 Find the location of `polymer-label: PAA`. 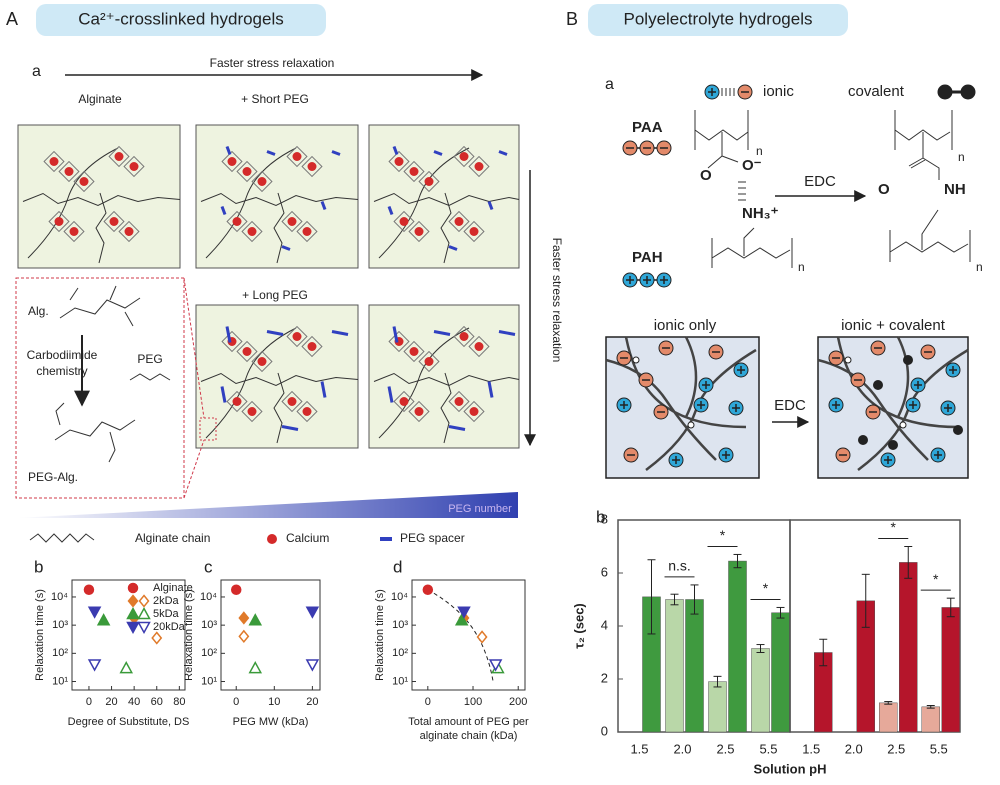

polymer-label: PAA is located at coordinates (647, 127).